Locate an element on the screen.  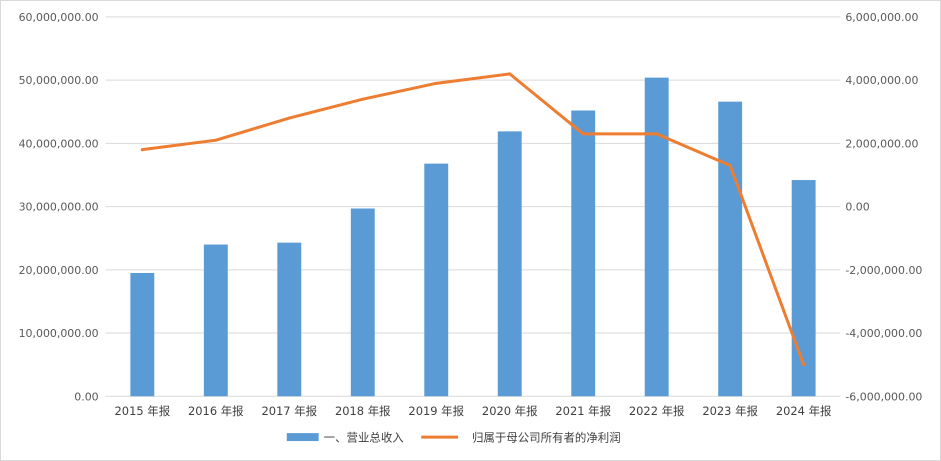
y-left-tick-label: 10,000,000.00 is located at coordinates (59, 333).